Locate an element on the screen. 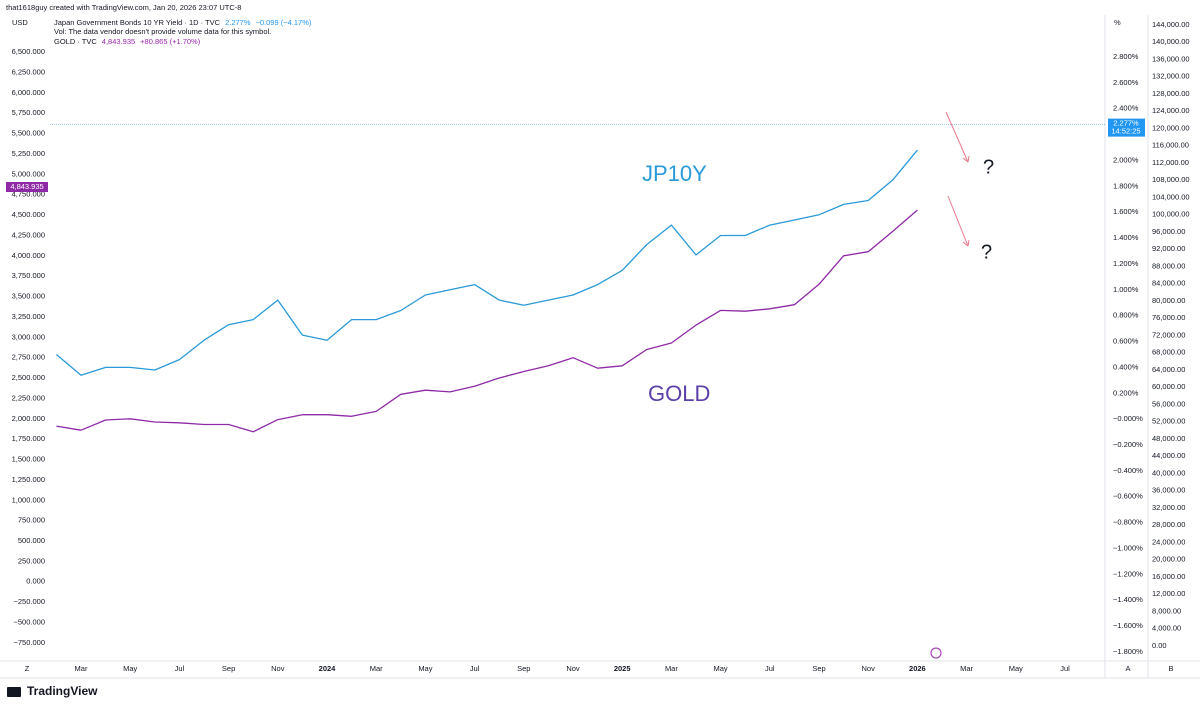  y2-tick-label: 2.400% is located at coordinates (1126, 108).